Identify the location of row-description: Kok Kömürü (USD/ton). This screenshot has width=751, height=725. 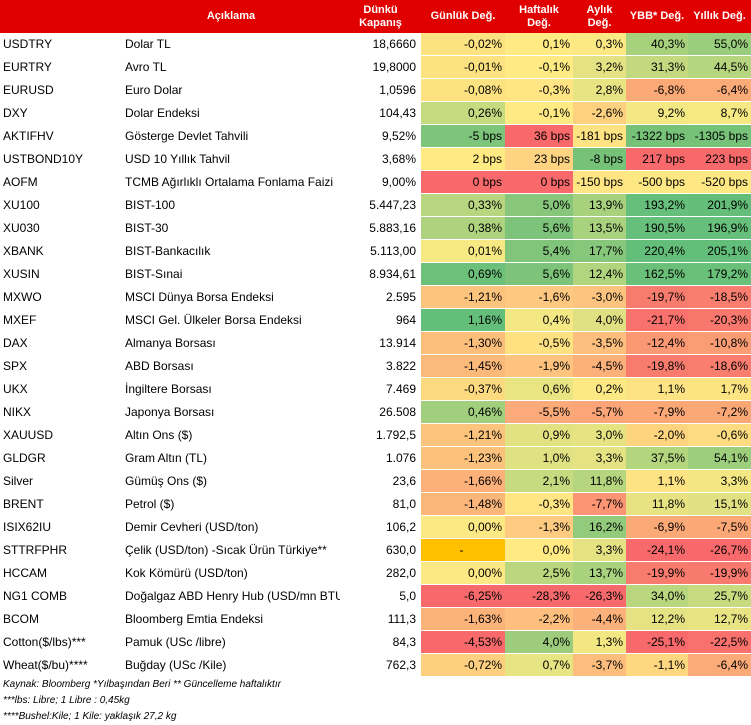
(231, 573).